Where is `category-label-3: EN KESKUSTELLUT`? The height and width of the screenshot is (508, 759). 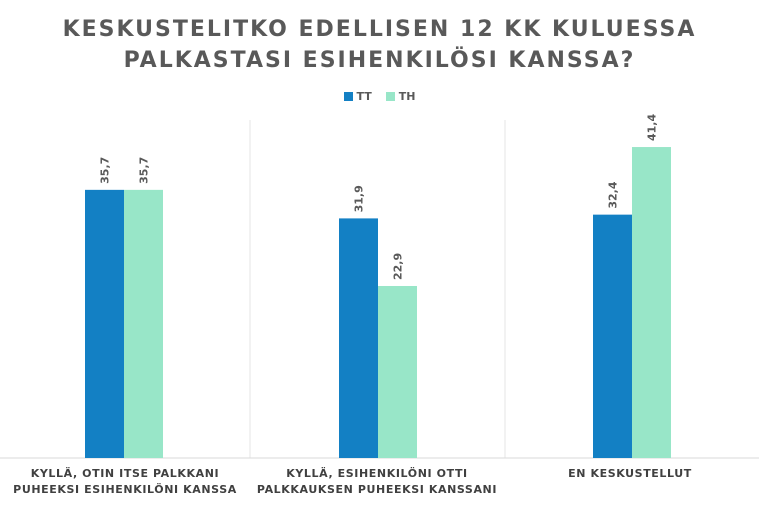 category-label-3: EN KESKUSTELLUT is located at coordinates (630, 474).